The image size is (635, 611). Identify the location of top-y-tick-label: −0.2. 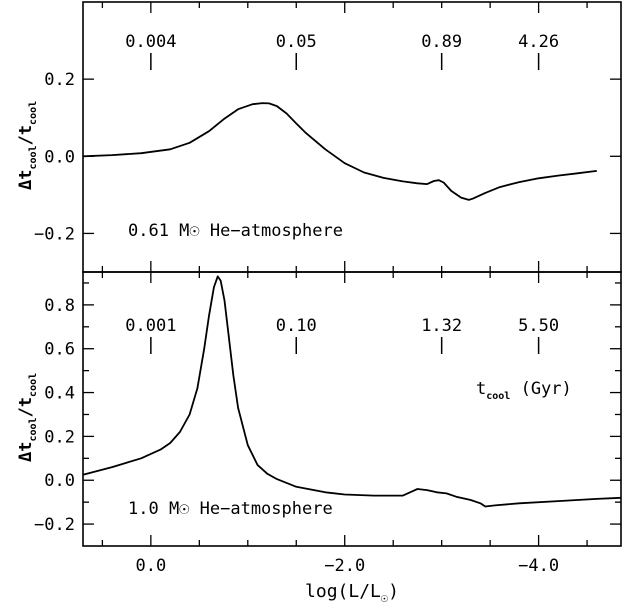
(54, 234).